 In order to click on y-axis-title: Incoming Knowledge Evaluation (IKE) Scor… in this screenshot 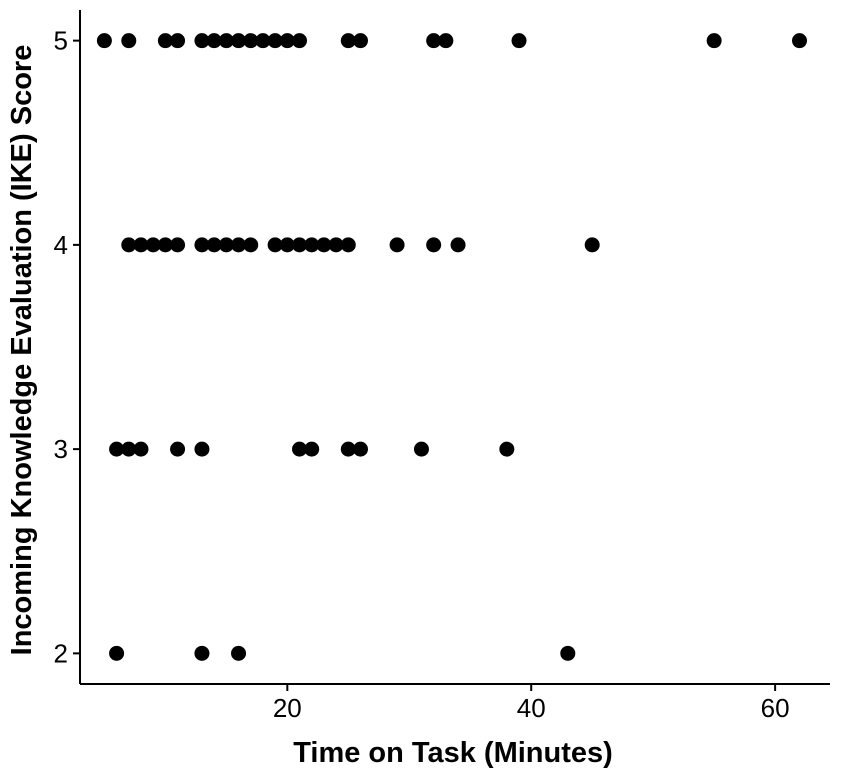, I will do `click(22, 350)`.